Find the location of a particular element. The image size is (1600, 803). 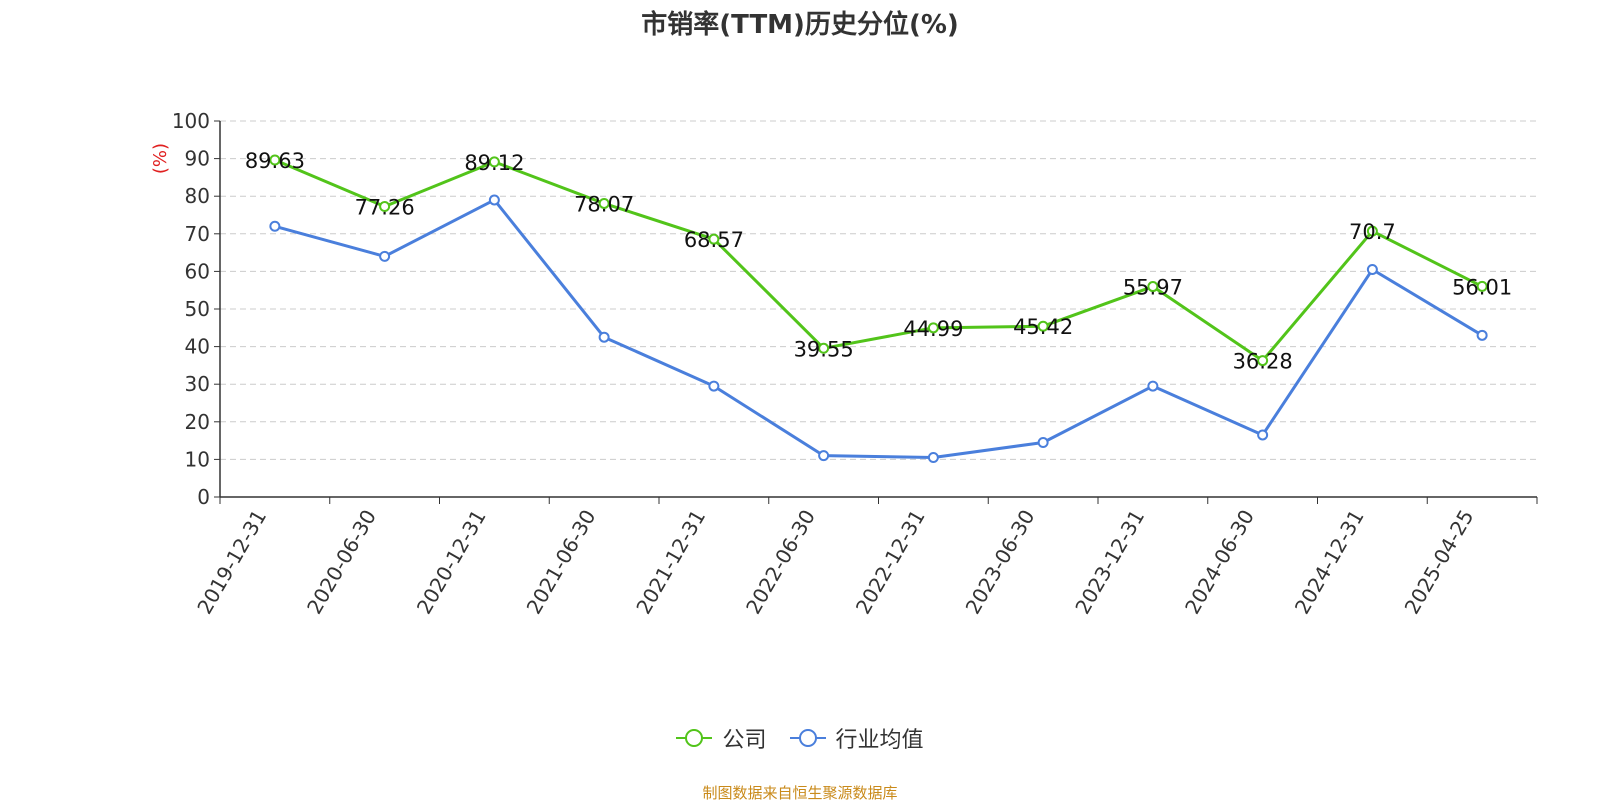

x-tick-label: 2019-12-31 is located at coordinates (231, 562).